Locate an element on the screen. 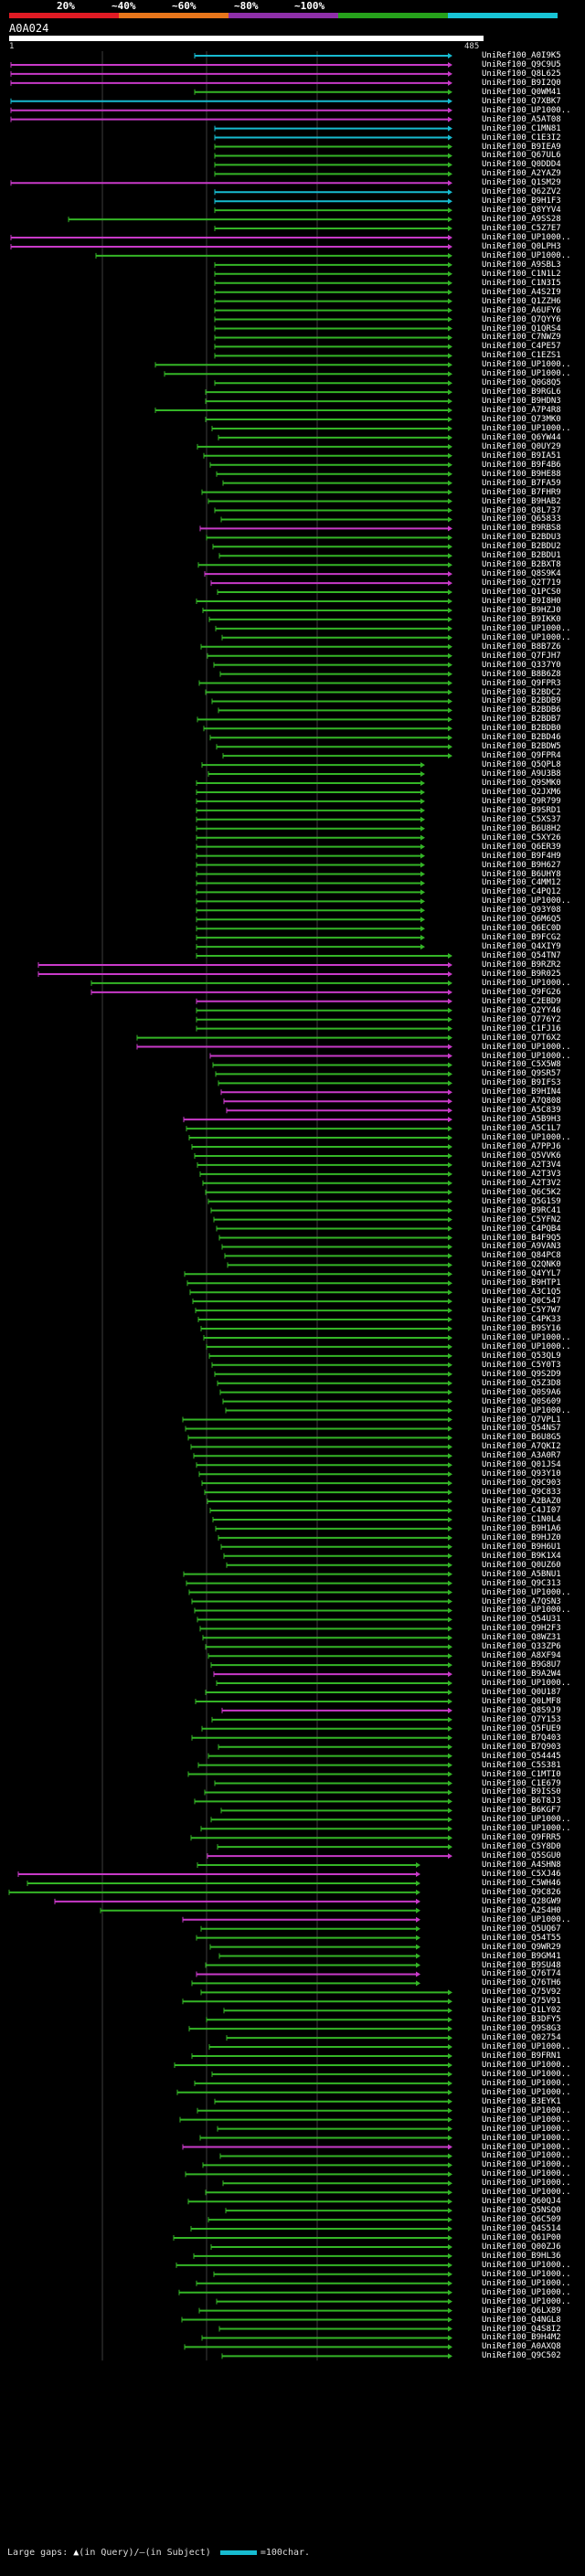 Image resolution: width=585 pixels, height=2576 pixels. hit-label: UniRef100_Q0LMF8 is located at coordinates (521, 1701).